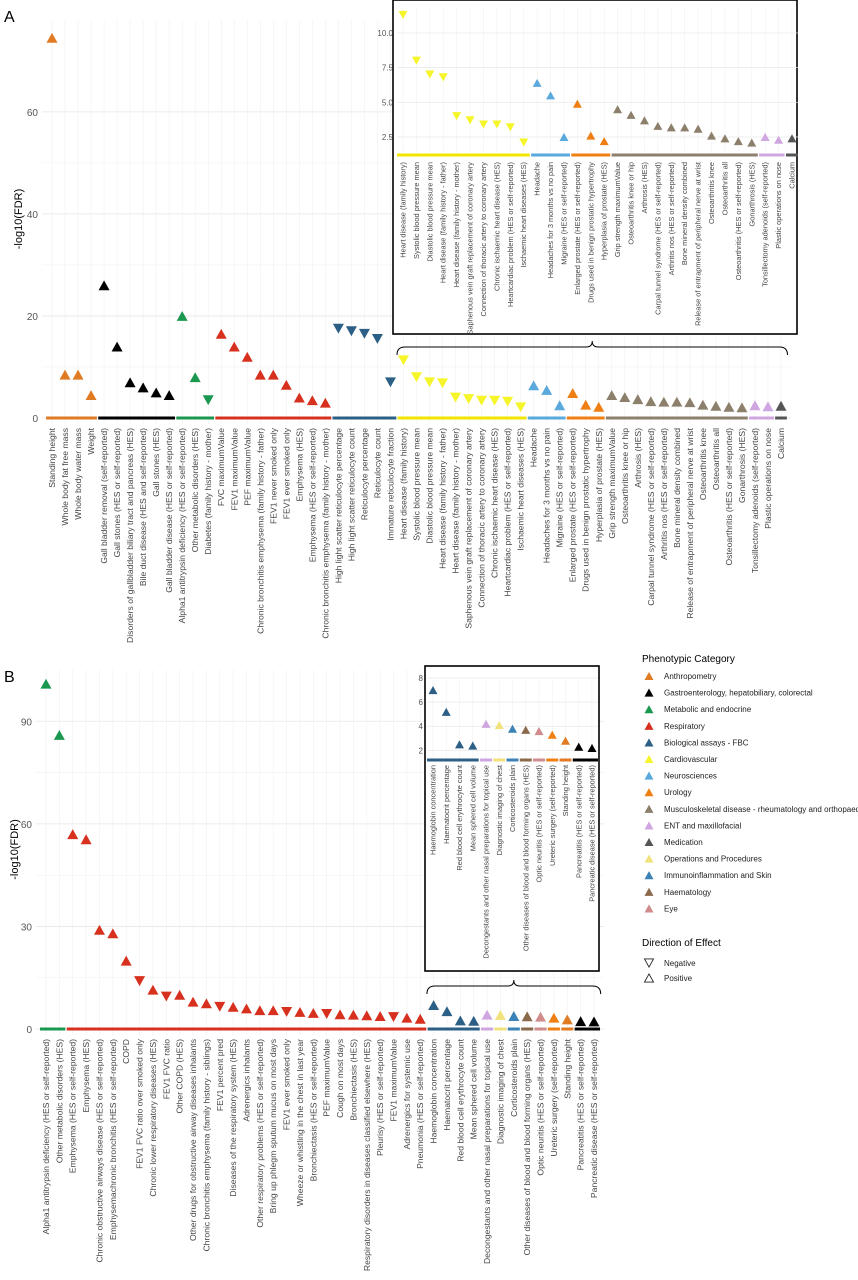 Image resolution: width=858 pixels, height=1280 pixels. What do you see at coordinates (353, 1080) in the screenshot?
I see `x-tick-label: Bronchiectasis (HES)` at bounding box center [353, 1080].